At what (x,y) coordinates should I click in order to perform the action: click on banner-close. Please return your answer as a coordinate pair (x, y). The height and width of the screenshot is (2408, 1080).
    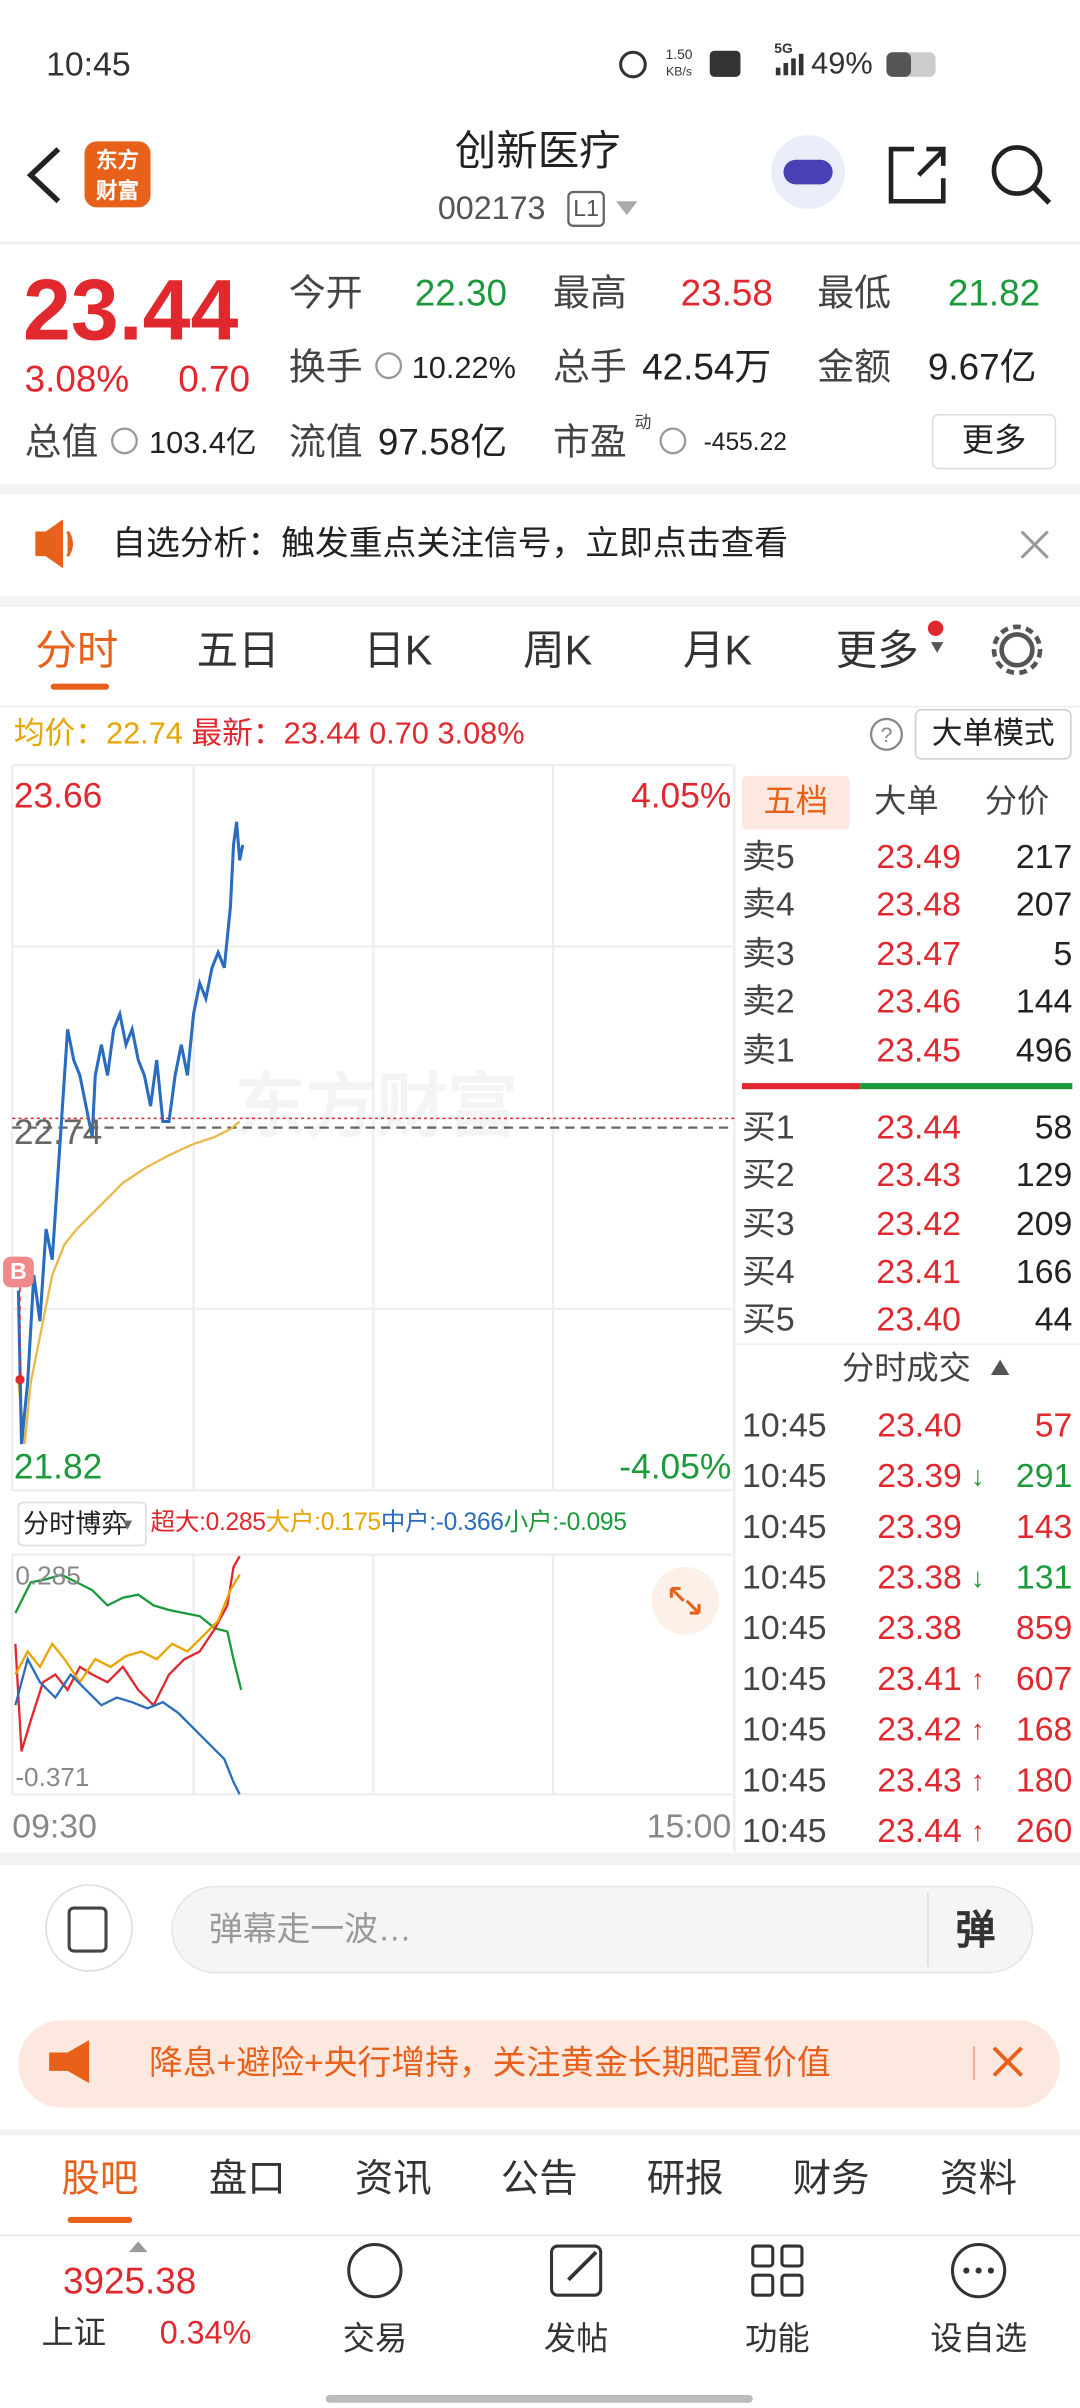
    Looking at the image, I should click on (1007, 2061).